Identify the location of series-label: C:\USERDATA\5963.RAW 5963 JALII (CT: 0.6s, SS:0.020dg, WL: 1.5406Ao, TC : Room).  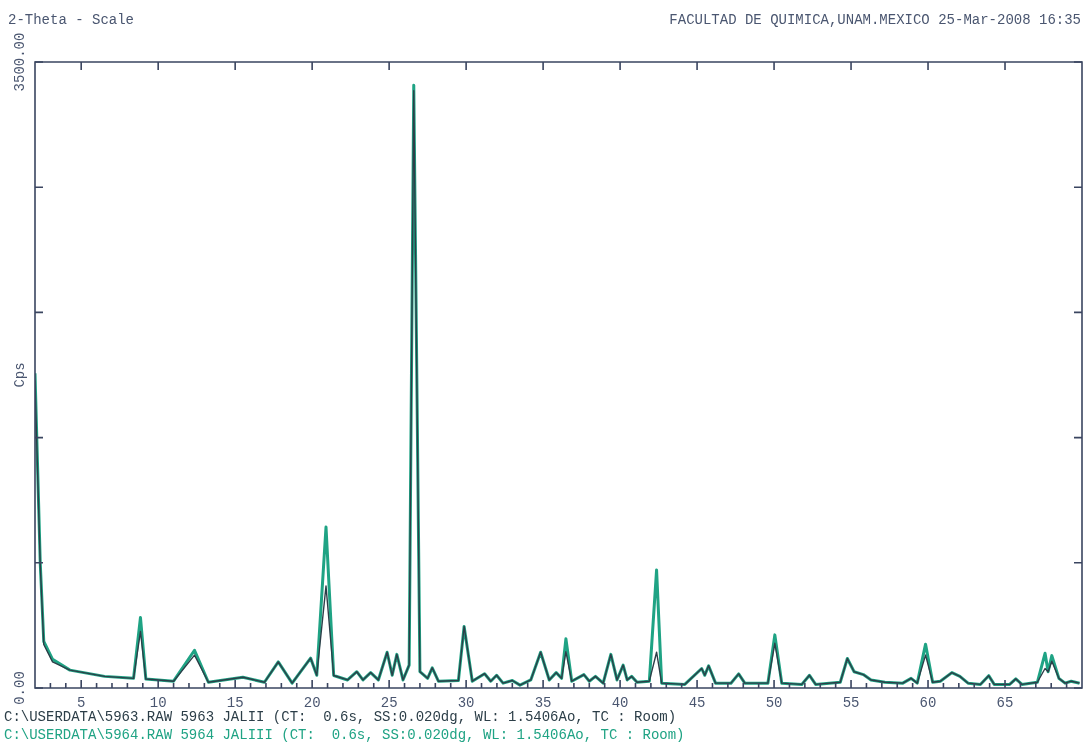
(341, 717).